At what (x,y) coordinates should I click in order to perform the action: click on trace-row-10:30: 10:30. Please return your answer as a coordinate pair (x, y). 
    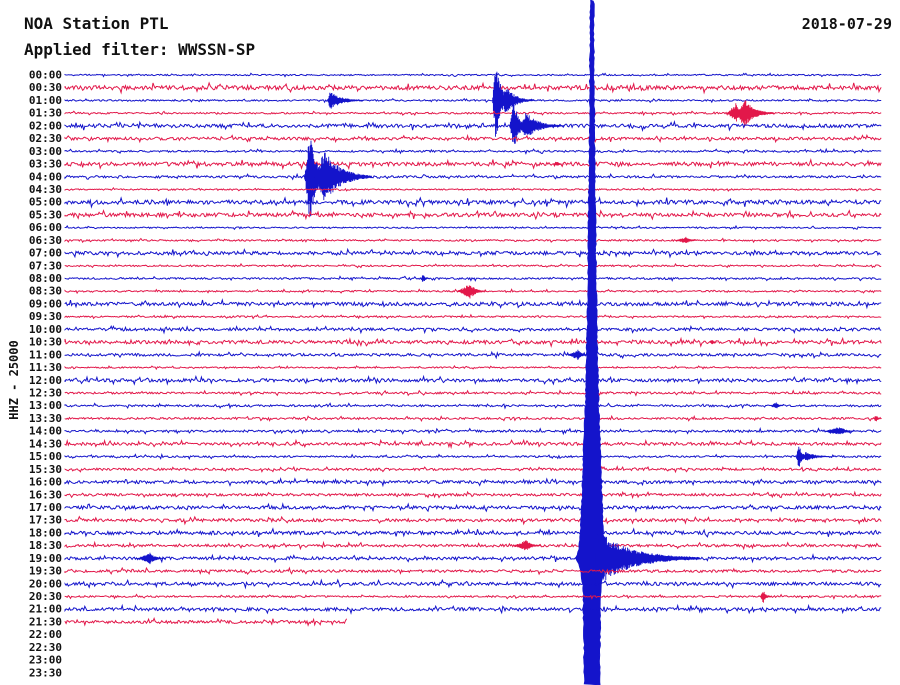
    Looking at the image, I should click on (455, 342).